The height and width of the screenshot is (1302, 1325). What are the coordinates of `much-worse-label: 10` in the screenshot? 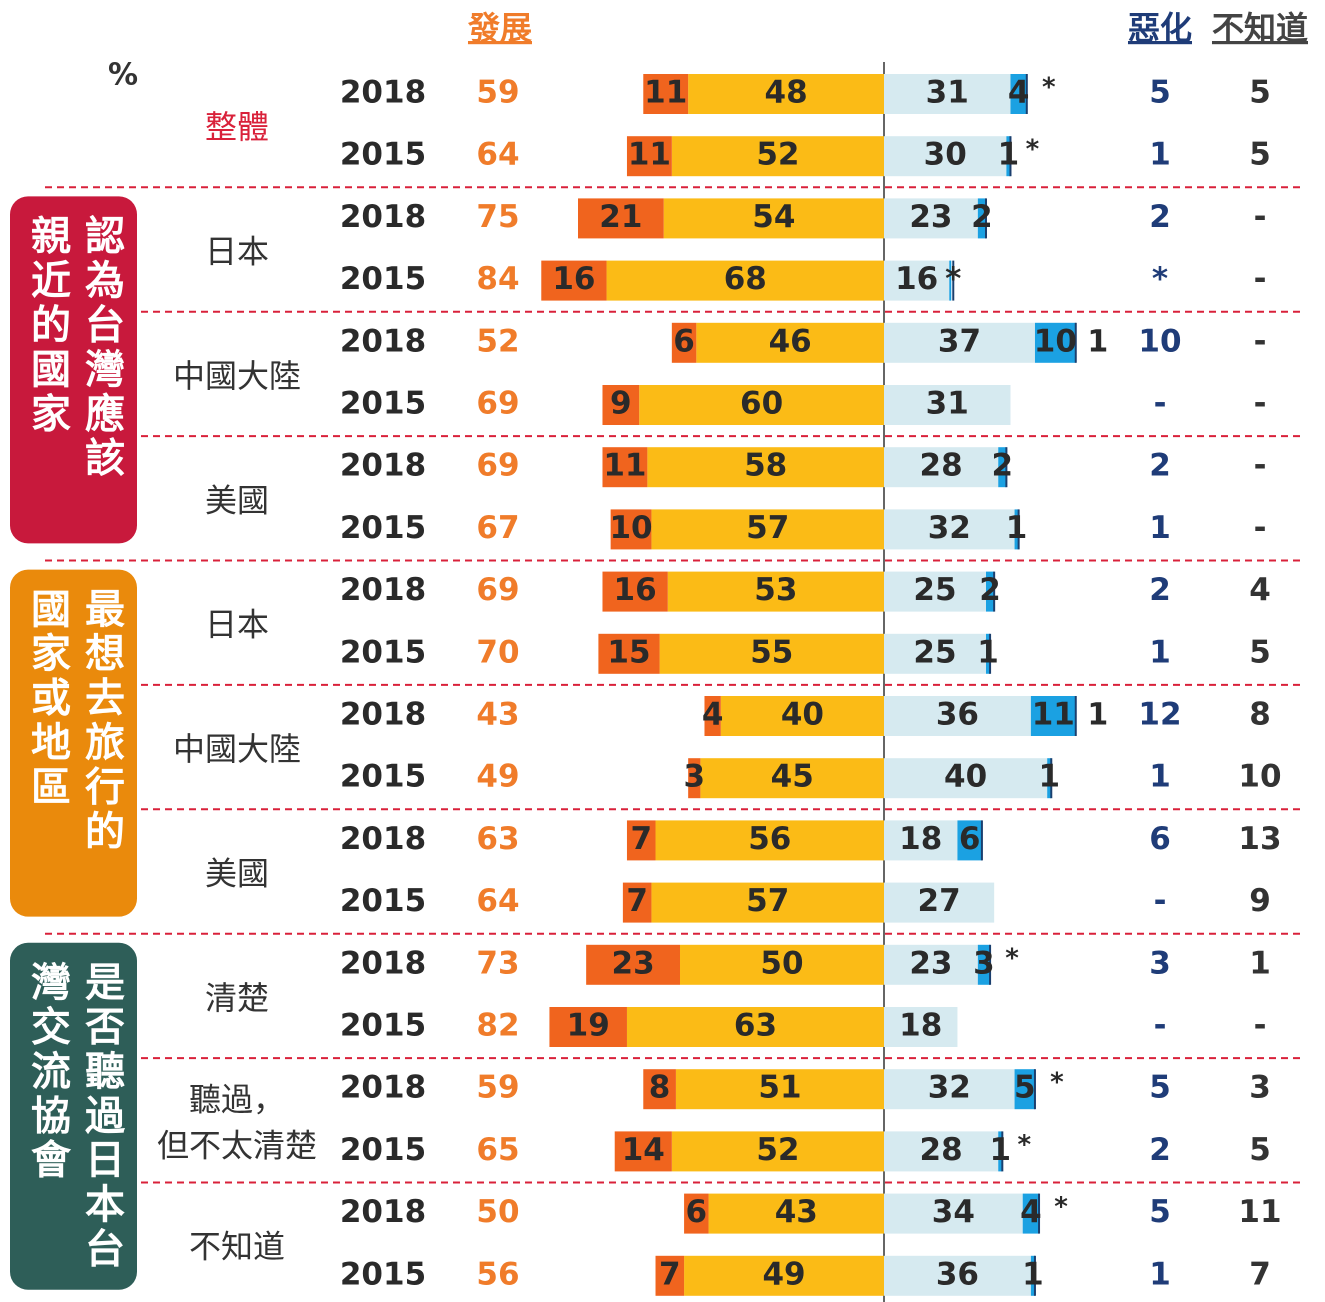 It's located at (1055, 341).